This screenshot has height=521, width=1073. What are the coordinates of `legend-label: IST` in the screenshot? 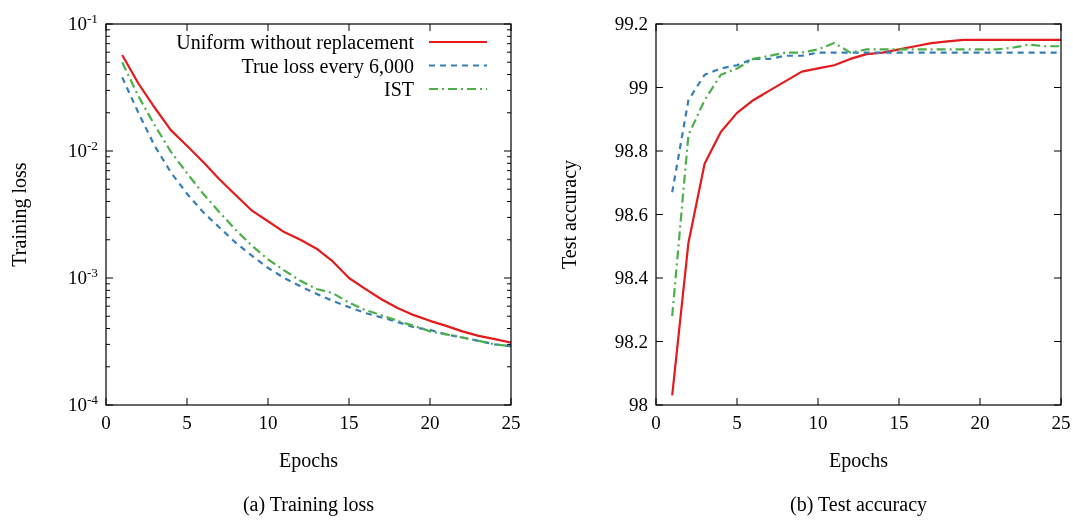 It's located at (399, 89).